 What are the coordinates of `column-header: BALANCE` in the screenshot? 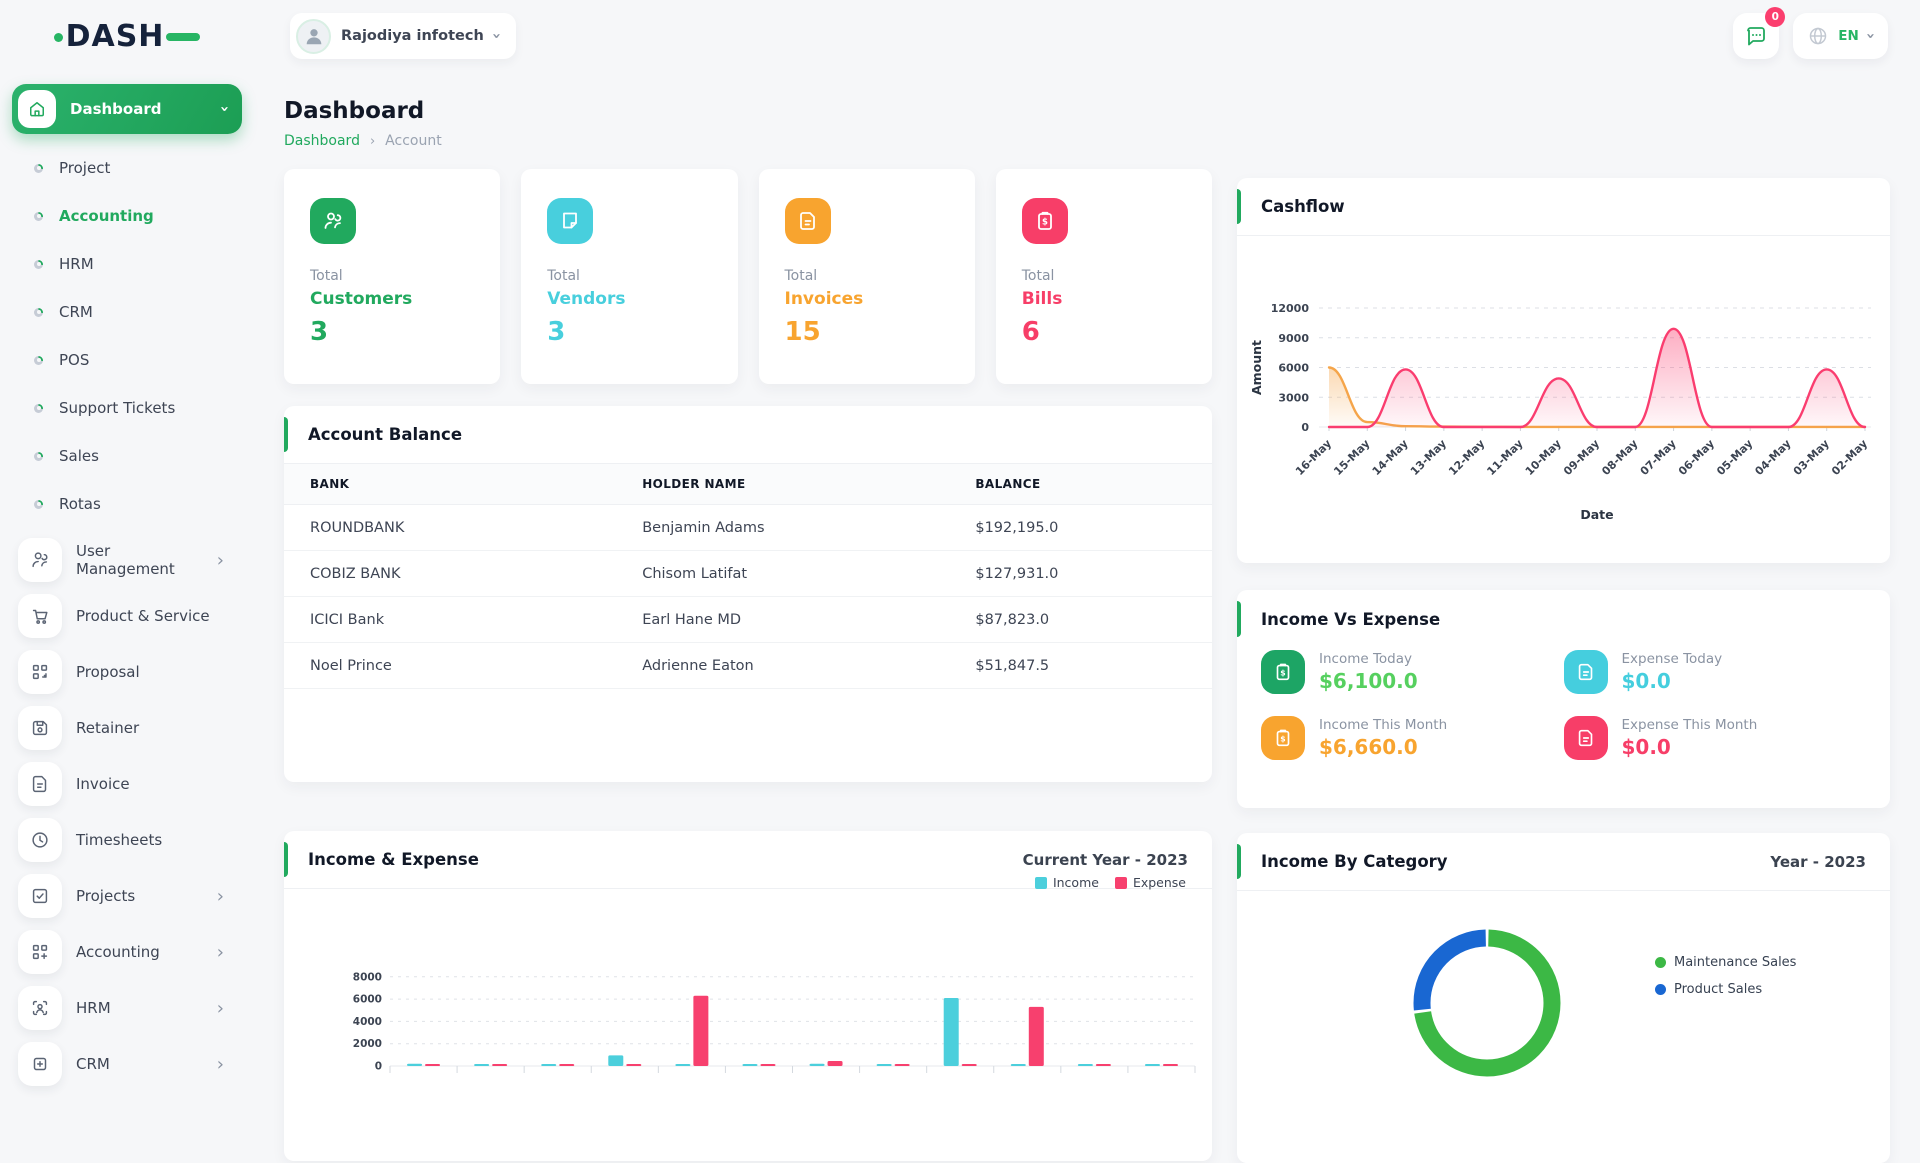 It's located at (1080, 484).